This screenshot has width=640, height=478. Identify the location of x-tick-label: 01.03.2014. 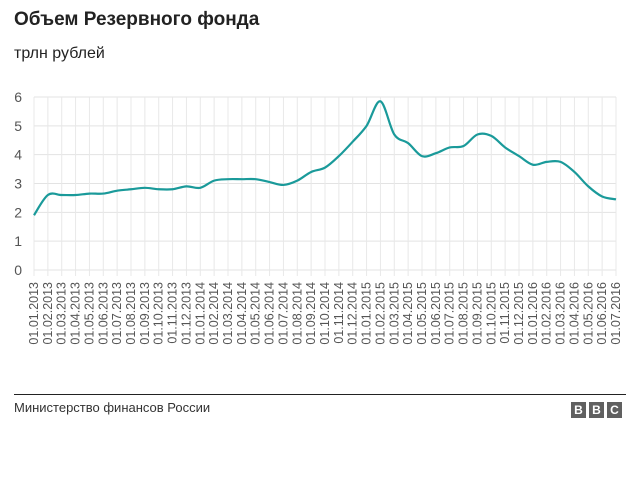
(228, 313).